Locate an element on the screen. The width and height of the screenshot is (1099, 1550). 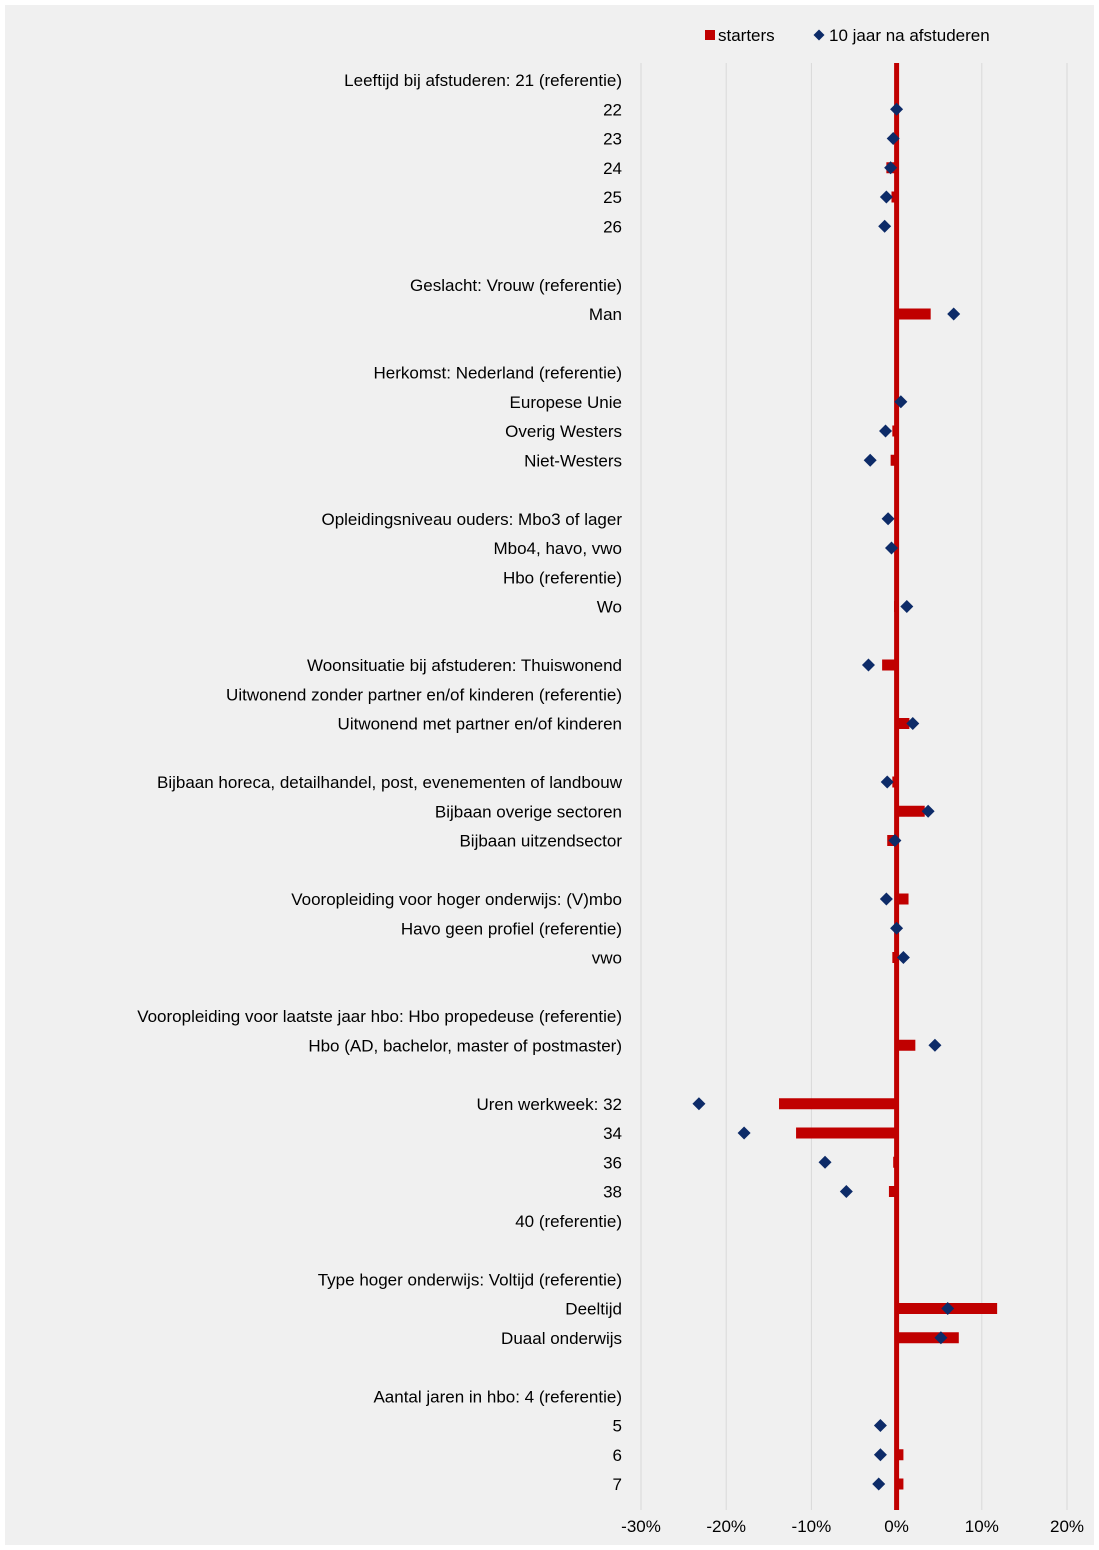
category-label: Hbo (AD, bachelor, master of postmaster) is located at coordinates (465, 1045).